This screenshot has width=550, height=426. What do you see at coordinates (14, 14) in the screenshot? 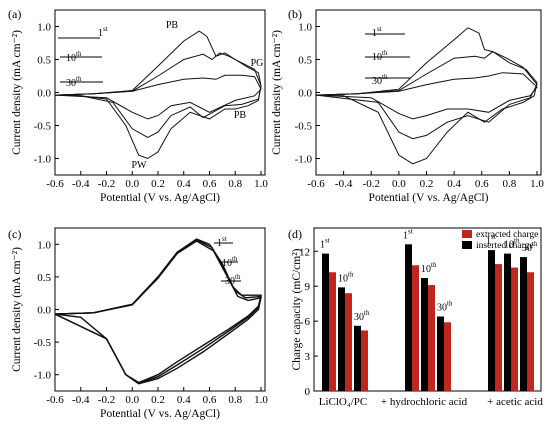
I see `panel-label: (a)` at bounding box center [14, 14].